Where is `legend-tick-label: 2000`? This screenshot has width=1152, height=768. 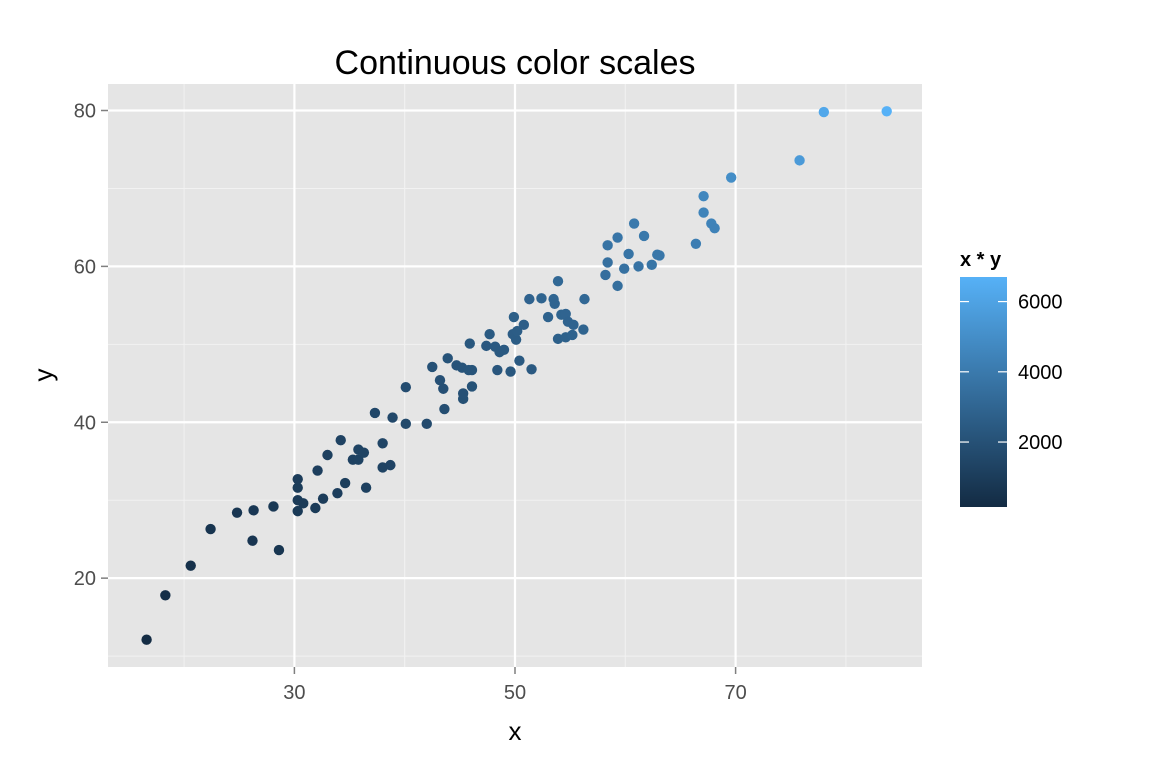 legend-tick-label: 2000 is located at coordinates (1040, 443).